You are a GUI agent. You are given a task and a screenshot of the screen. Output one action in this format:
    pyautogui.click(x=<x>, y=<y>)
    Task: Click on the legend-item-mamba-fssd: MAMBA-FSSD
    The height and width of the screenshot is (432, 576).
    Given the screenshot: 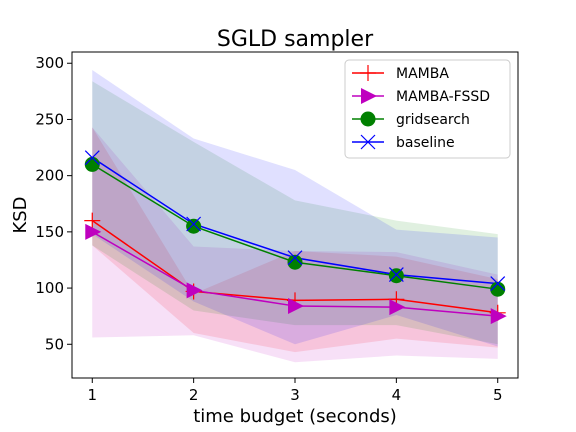 What is the action you would take?
    pyautogui.click(x=421, y=96)
    